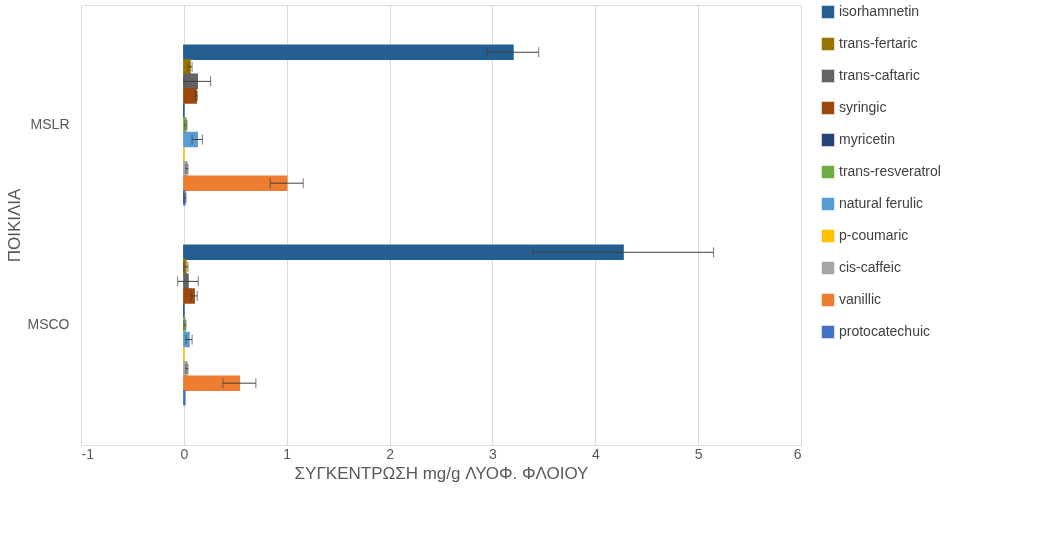 The image size is (1046, 547). What do you see at coordinates (441, 473) in the screenshot?
I see `x-axis-title: ΣΥΓΚΕΝΤΡΩΣΗ mg/g ΛΥΟΦ. ΦΛΟΙΟΥ` at bounding box center [441, 473].